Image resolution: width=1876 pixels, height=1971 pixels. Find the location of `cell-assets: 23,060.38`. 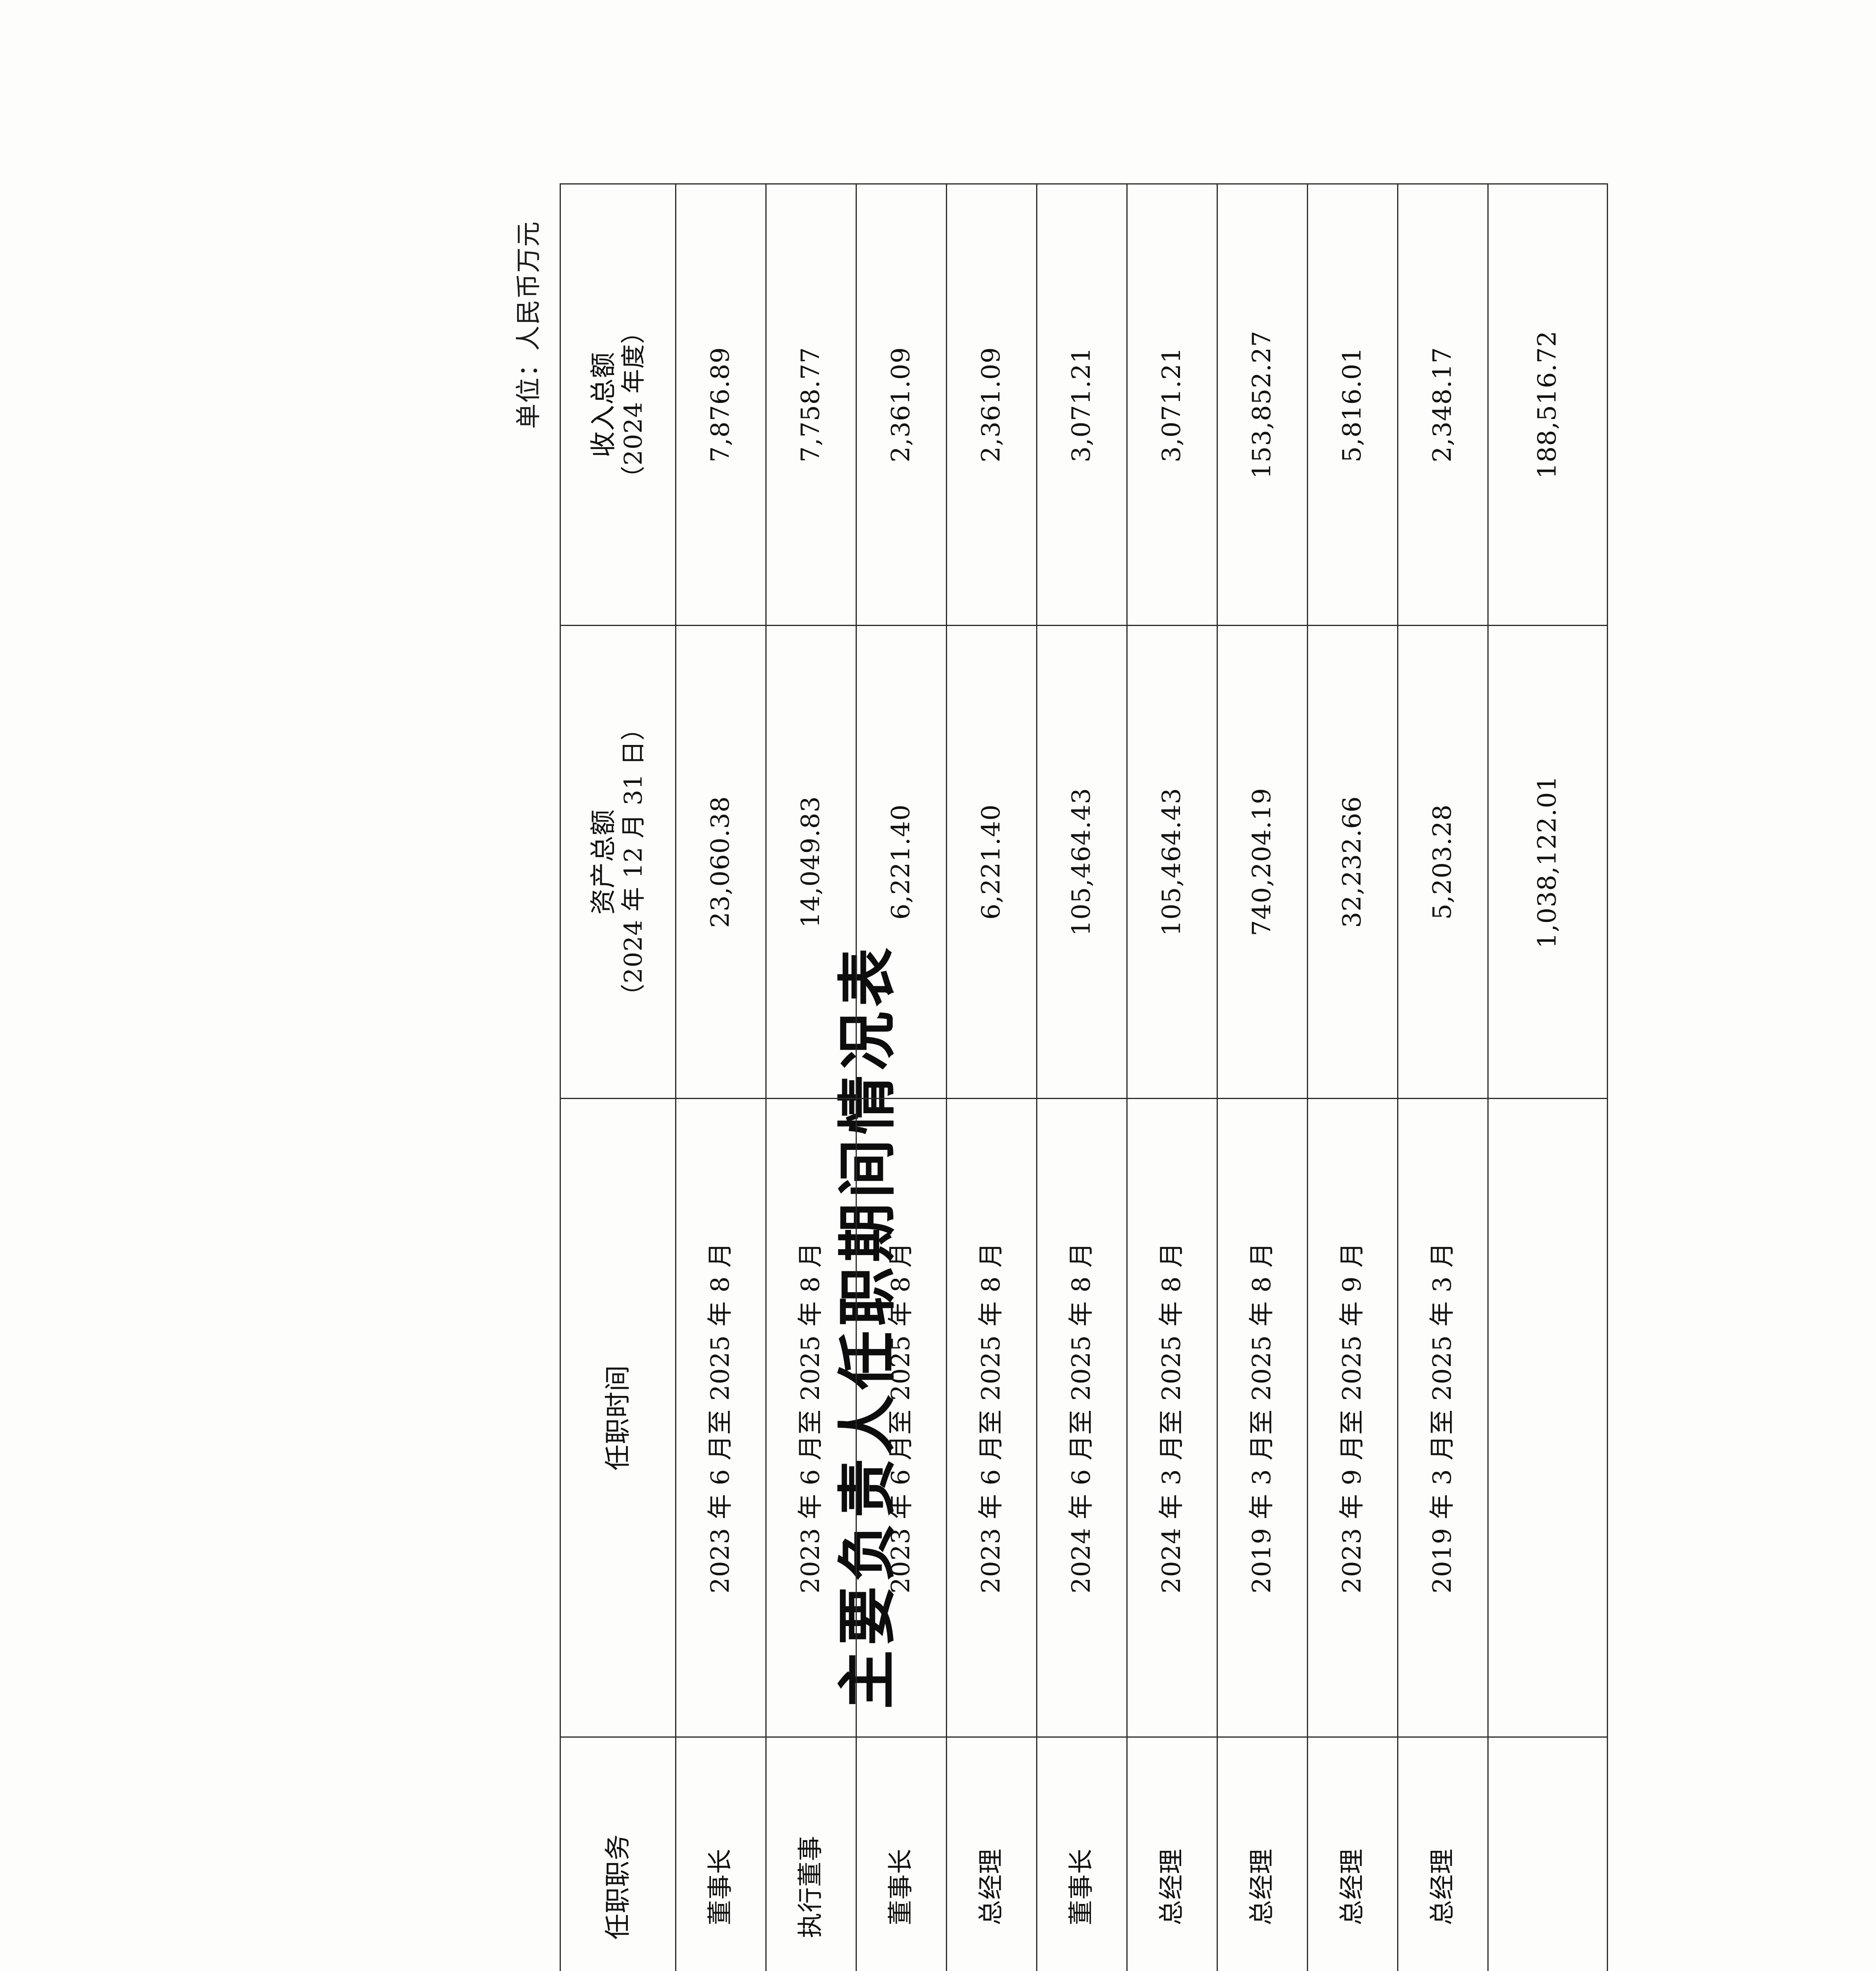

cell-assets: 23,060.38 is located at coordinates (721, 862).